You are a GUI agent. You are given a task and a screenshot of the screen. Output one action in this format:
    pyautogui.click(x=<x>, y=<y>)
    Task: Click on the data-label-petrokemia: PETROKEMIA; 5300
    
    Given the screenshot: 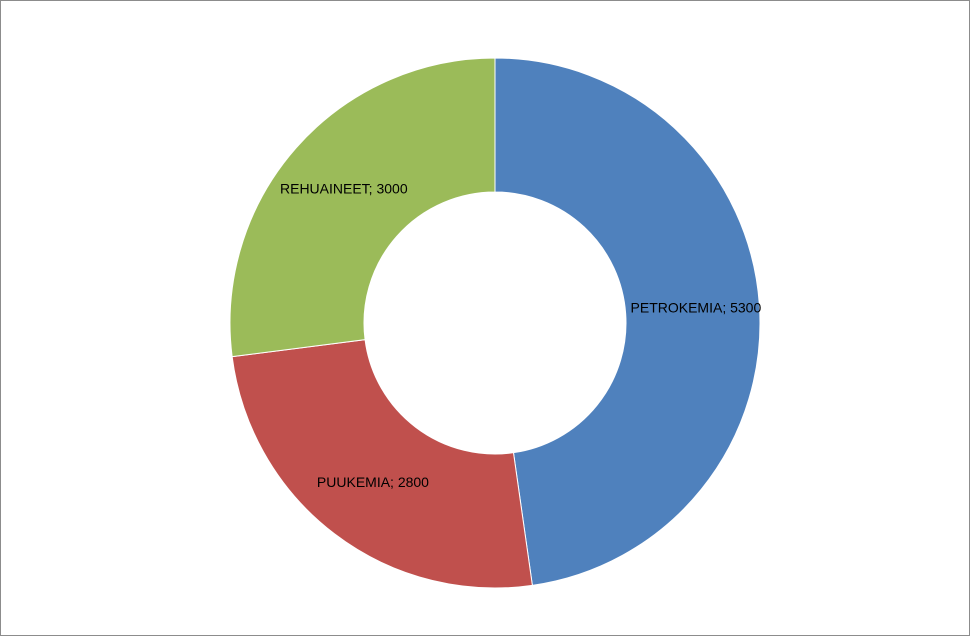 What is the action you would take?
    pyautogui.click(x=696, y=307)
    